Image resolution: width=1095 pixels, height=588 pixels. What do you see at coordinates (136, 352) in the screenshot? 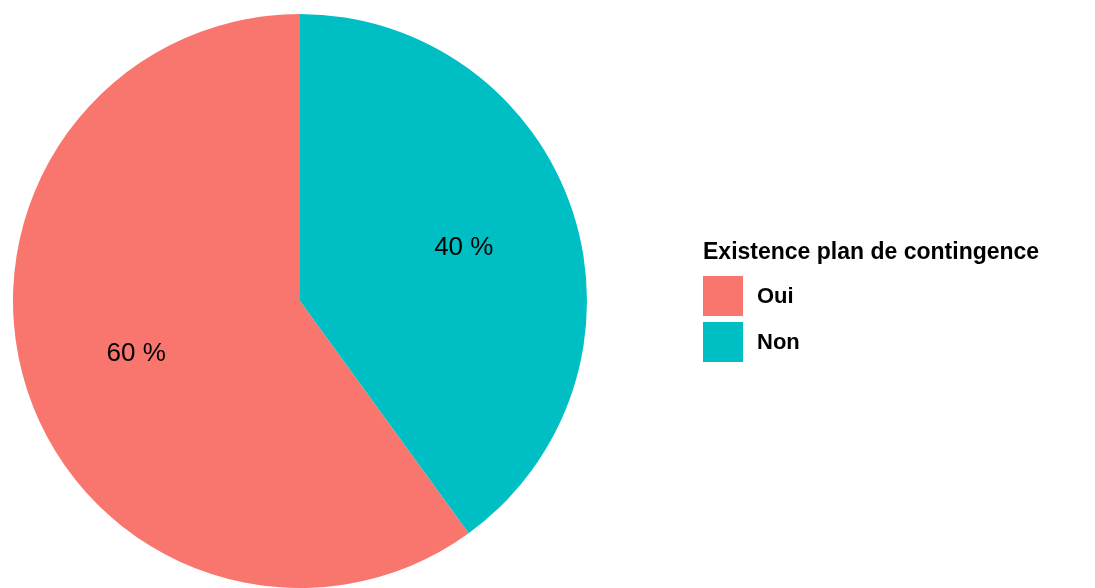
I see `data-label: 60 %` at bounding box center [136, 352].